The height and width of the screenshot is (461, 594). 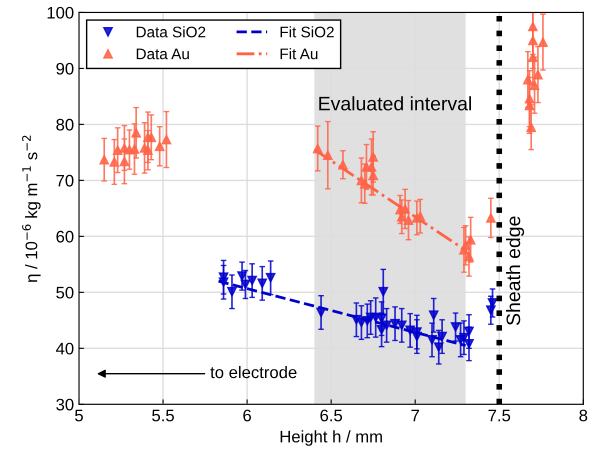 What do you see at coordinates (247, 416) in the screenshot?
I see `x-tick-label: 6` at bounding box center [247, 416].